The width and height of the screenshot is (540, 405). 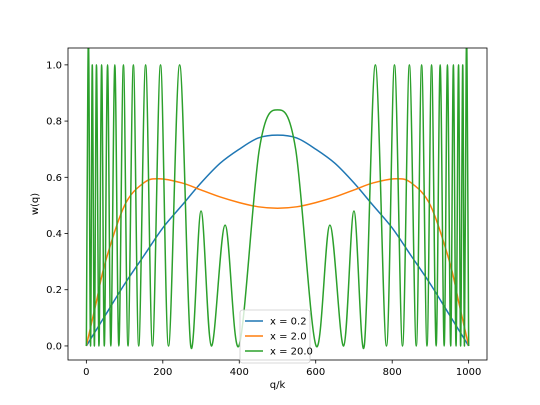 I want to click on x-tick-label: 400, so click(x=239, y=372).